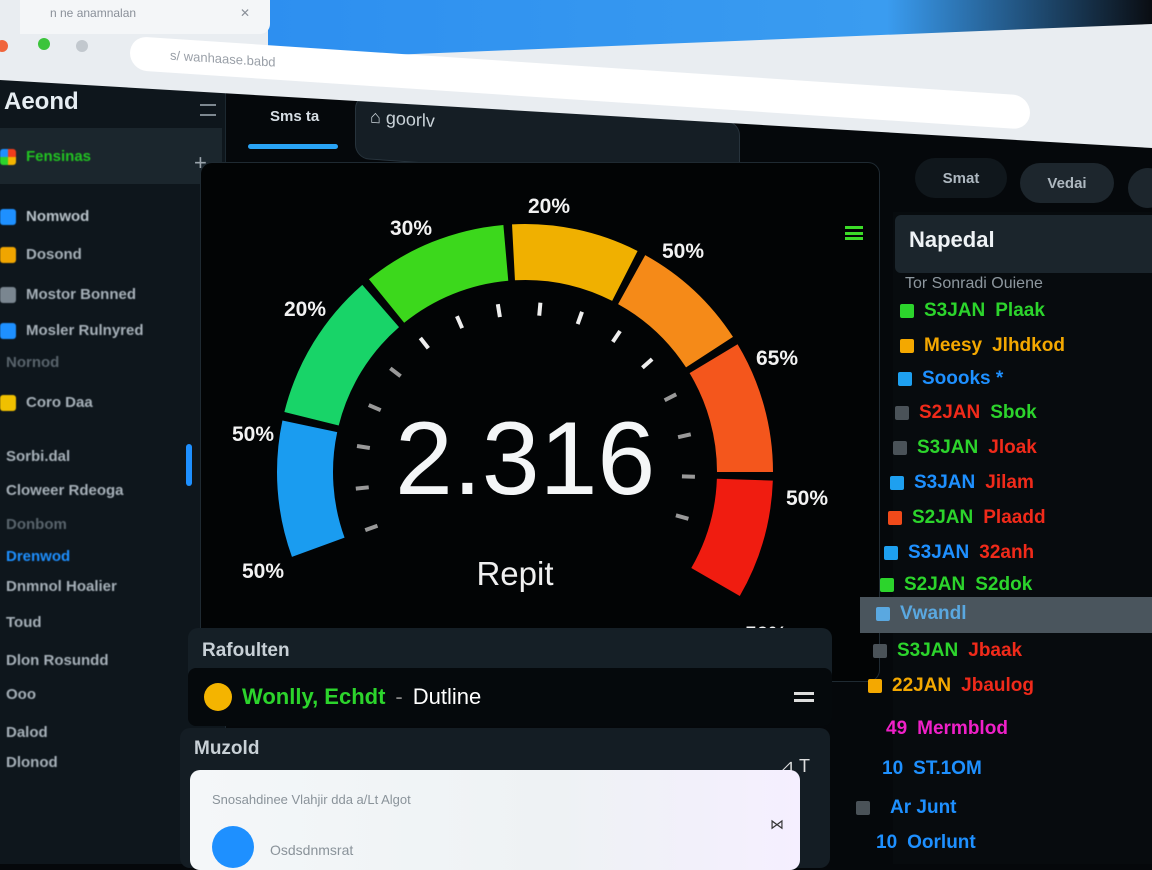  I want to click on vedai-button: Vedai, so click(1067, 183).